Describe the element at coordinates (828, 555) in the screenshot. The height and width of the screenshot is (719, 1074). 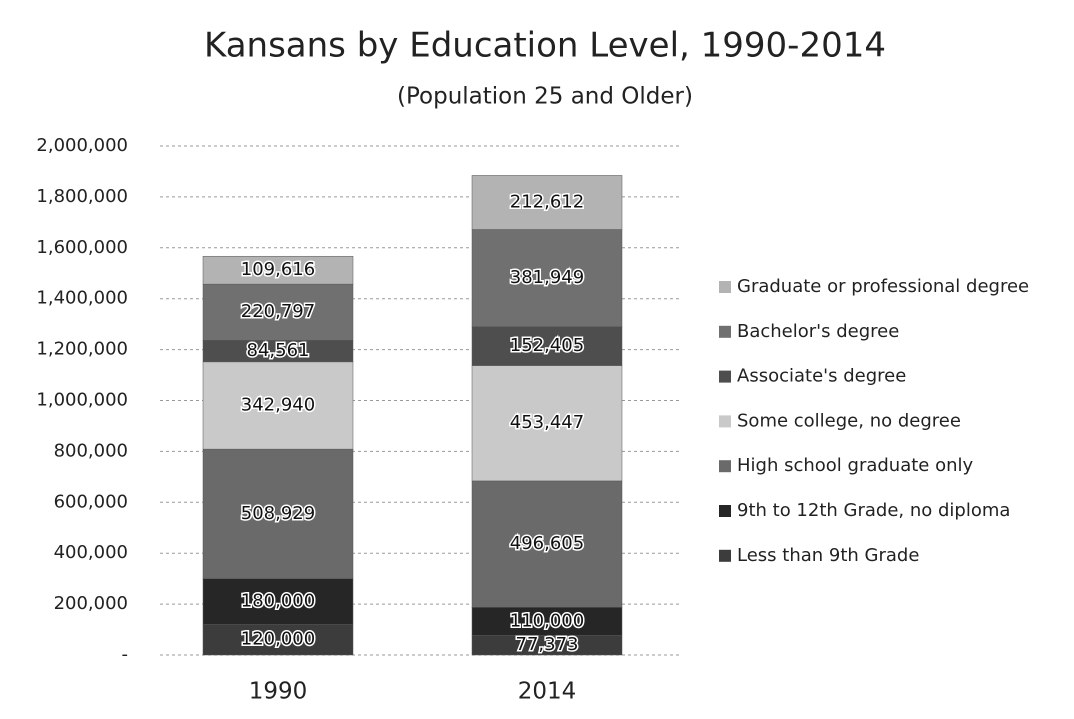
I see `legend-label: Less than 9th Grade` at that location.